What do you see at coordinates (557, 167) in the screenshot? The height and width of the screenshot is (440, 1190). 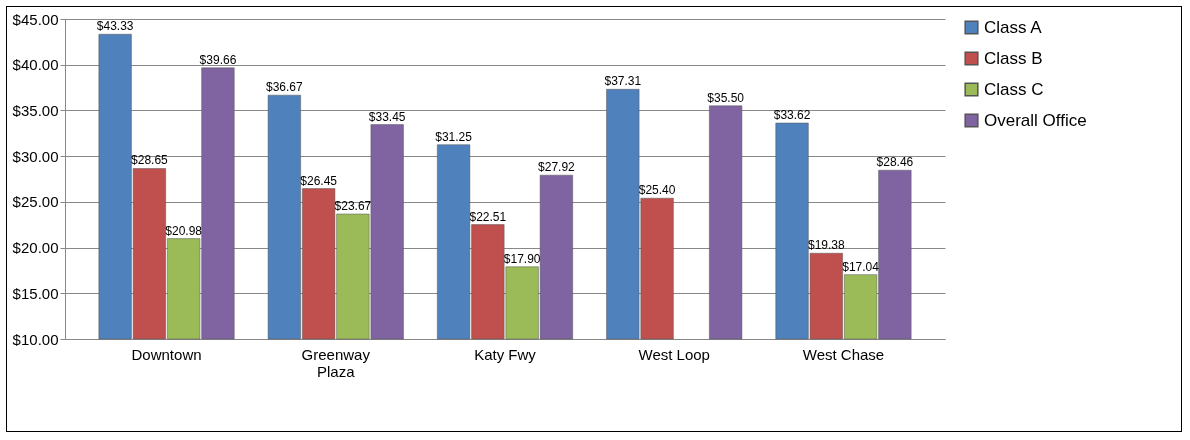 I see `data-label: $27.92` at bounding box center [557, 167].